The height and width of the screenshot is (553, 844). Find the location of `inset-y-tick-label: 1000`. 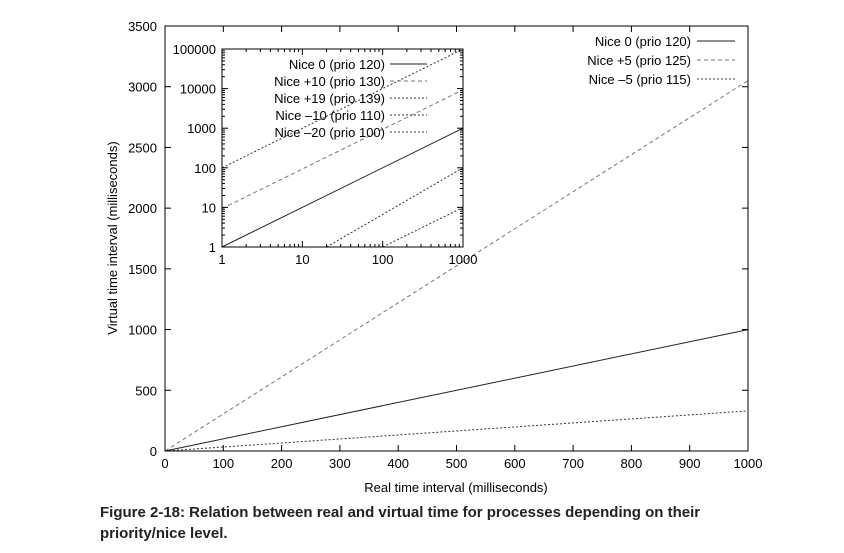

inset-y-tick-label: 1000 is located at coordinates (201, 128).